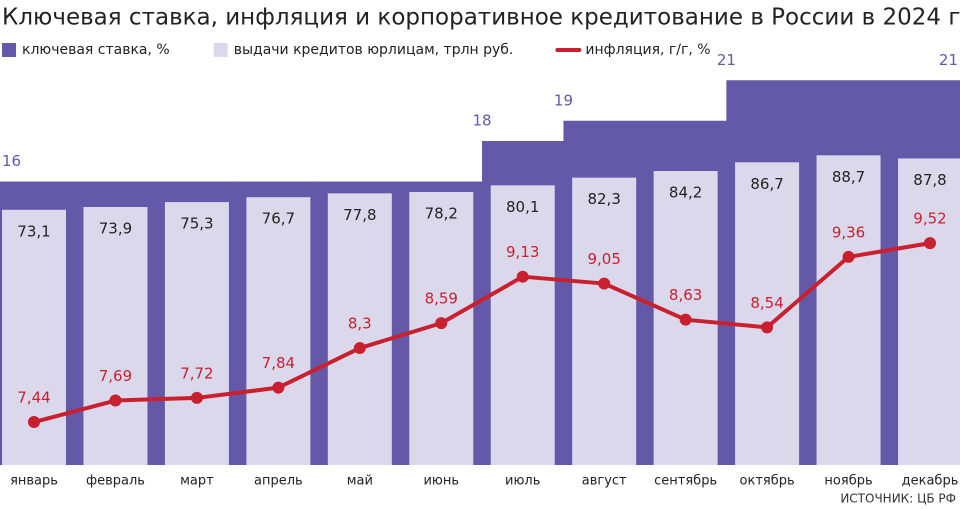 This screenshot has height=509, width=960. I want to click on legend-label: ключевая ставка, %, so click(96, 50).